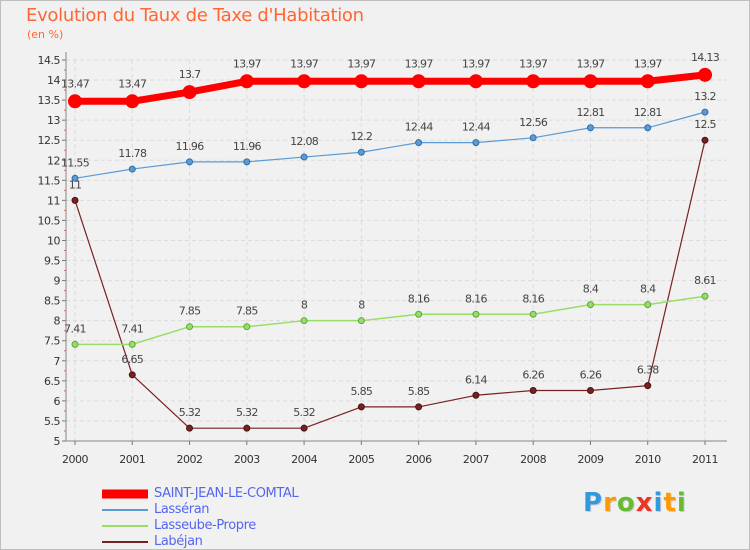 The height and width of the screenshot is (550, 750). Describe the element at coordinates (705, 124) in the screenshot. I see `data-label: 12.5` at that location.